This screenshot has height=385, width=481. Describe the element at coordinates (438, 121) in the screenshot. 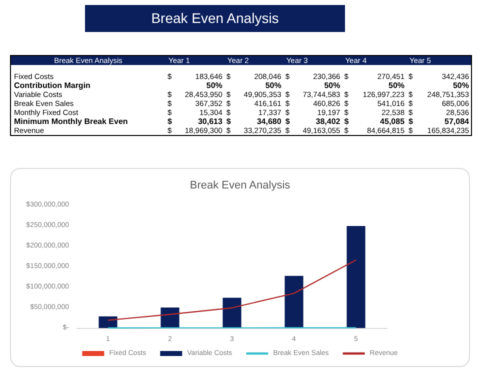

I see `text: $ 57,084` at that location.